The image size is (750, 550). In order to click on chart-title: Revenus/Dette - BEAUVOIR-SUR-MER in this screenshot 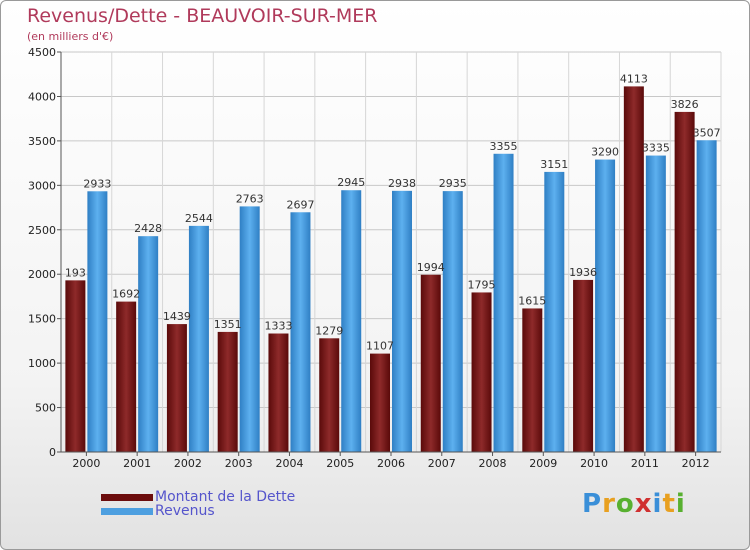, I will do `click(202, 16)`.